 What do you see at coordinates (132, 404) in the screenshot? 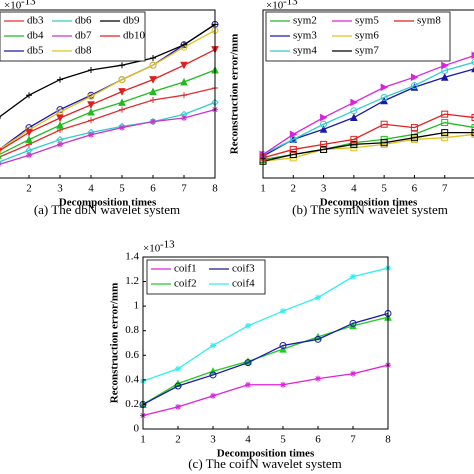
I see `y-tick-label: 0.2` at bounding box center [132, 404].